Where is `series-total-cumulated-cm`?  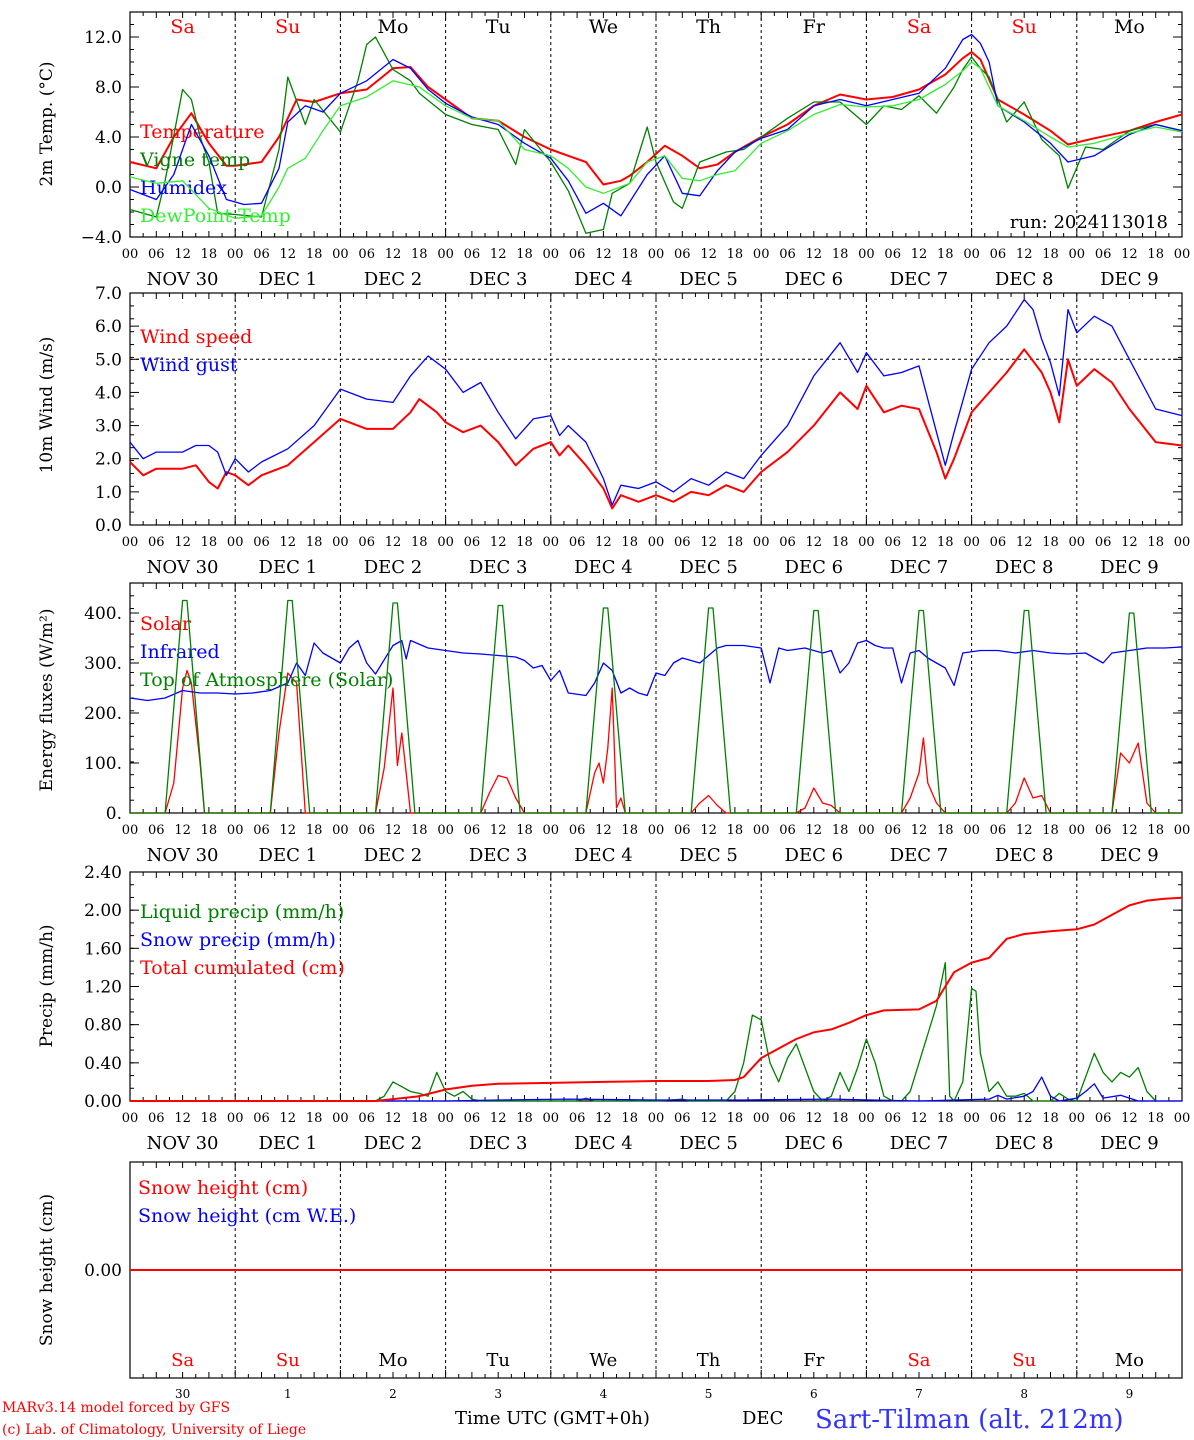 series-total-cumulated-cm is located at coordinates (656, 999).